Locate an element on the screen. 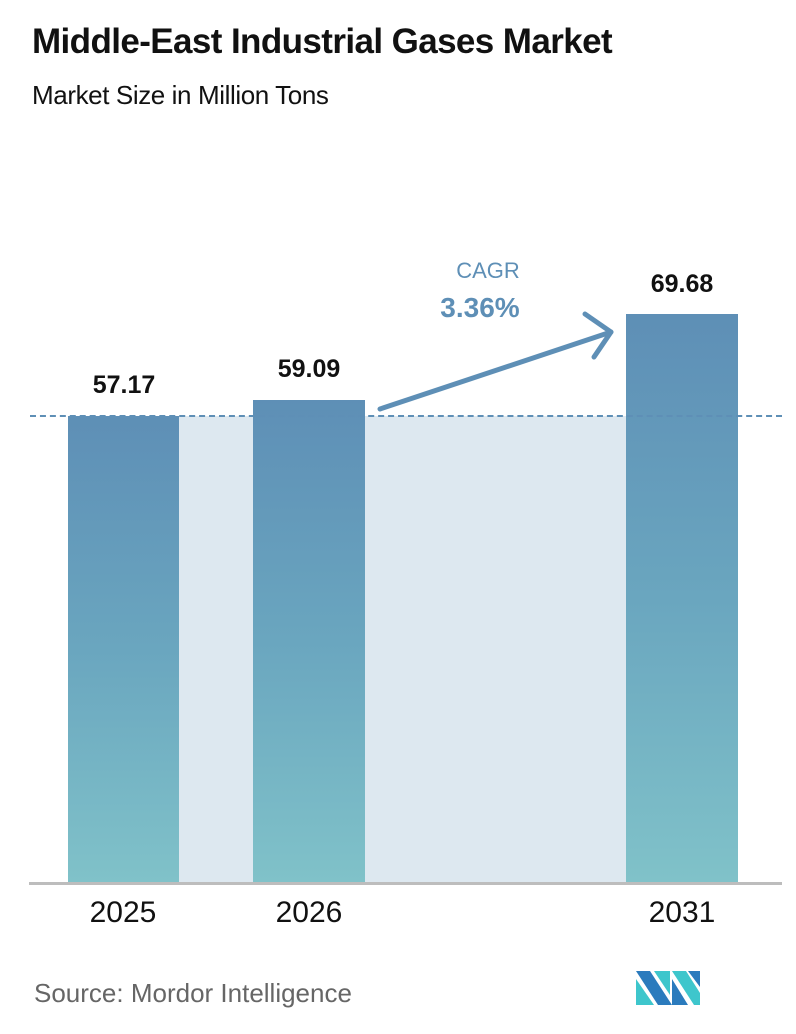 The height and width of the screenshot is (1034, 796). mordor-intelligence-logo-icon is located at coordinates (668, 988).